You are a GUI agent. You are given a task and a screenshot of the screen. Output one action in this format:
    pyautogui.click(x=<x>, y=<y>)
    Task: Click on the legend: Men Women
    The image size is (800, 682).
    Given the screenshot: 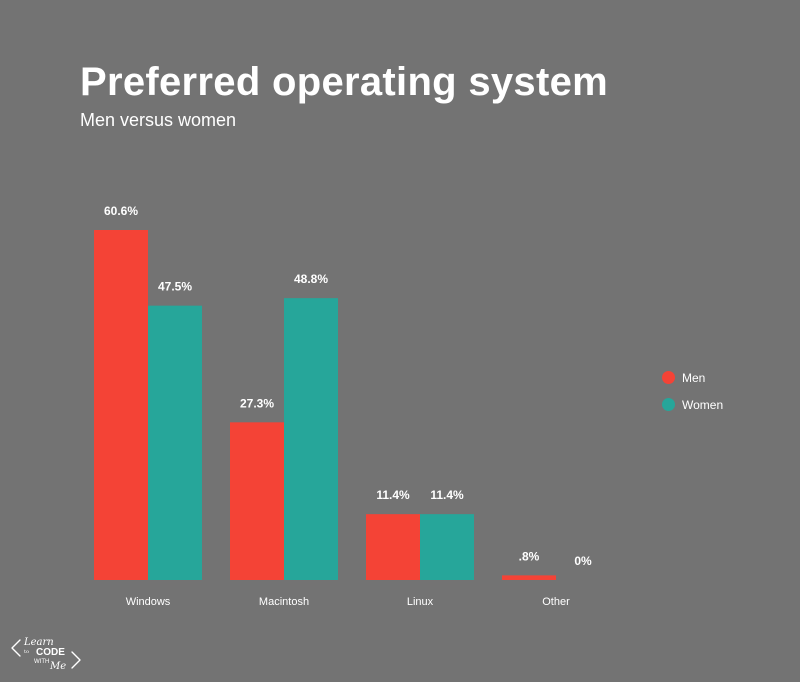 What is the action you would take?
    pyautogui.click(x=692, y=391)
    